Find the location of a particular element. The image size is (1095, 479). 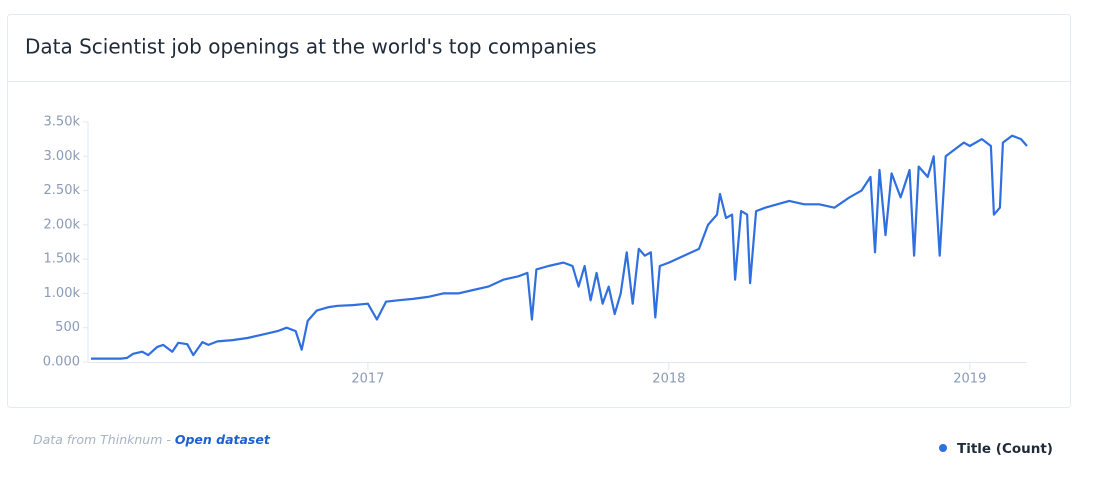

source-text: Data from Thinknum - is located at coordinates (104, 439).